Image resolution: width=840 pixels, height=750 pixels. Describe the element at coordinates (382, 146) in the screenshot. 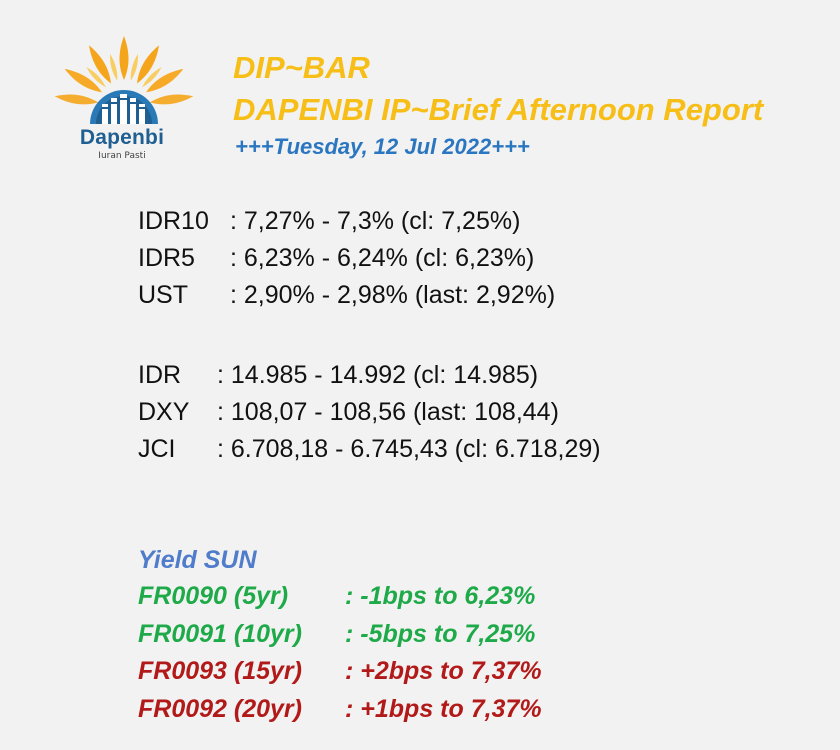

I see `report-date: +++Tuesday, 12 Jul 2022+++` at that location.